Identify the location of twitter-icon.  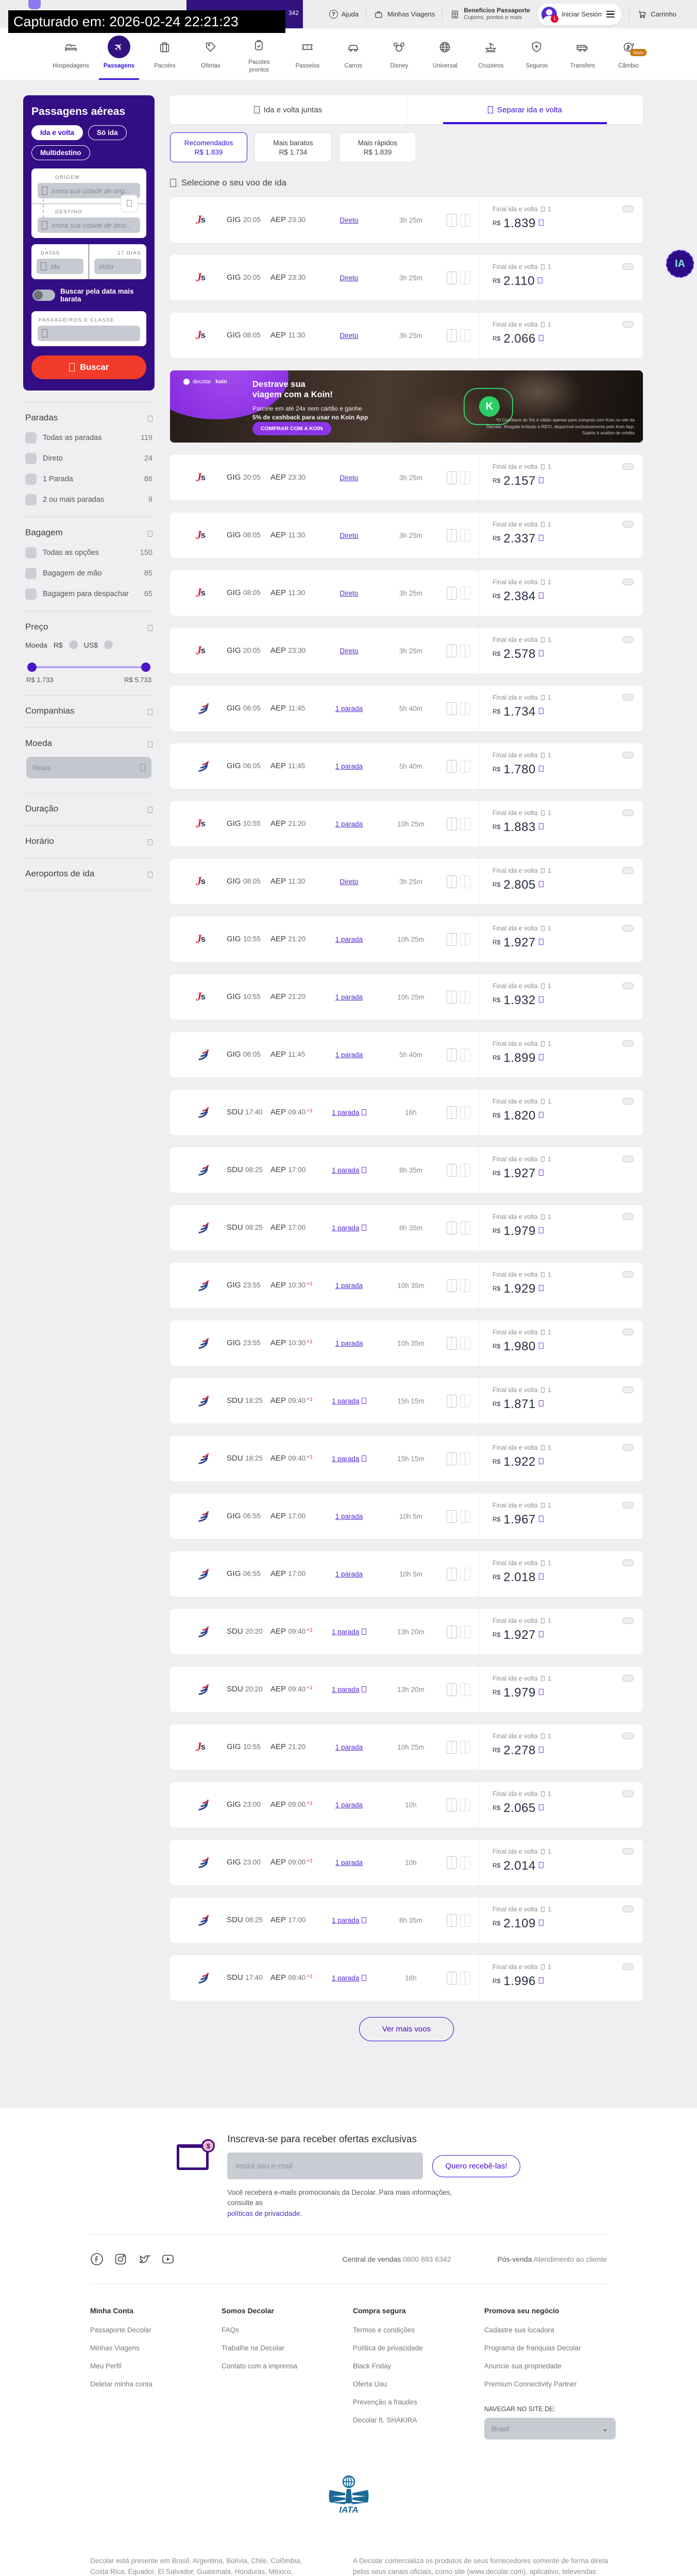
(144, 2259).